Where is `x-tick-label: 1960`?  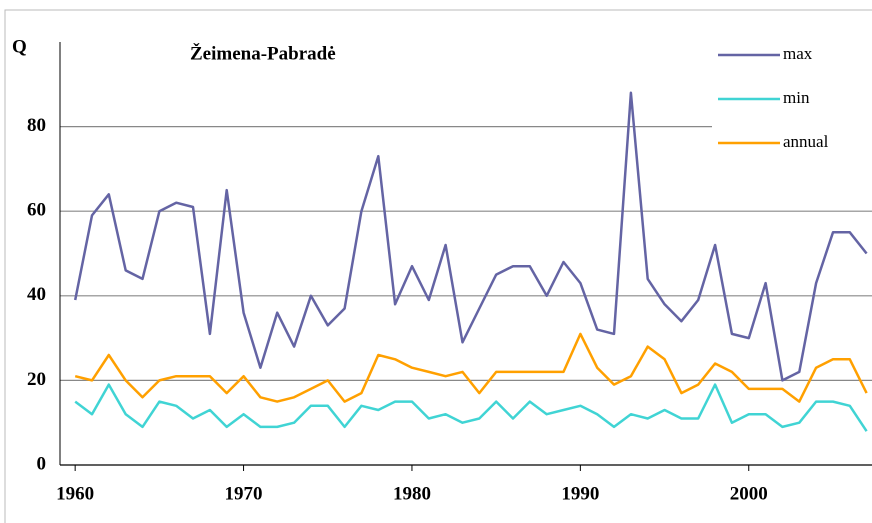
x-tick-label: 1960 is located at coordinates (75, 493).